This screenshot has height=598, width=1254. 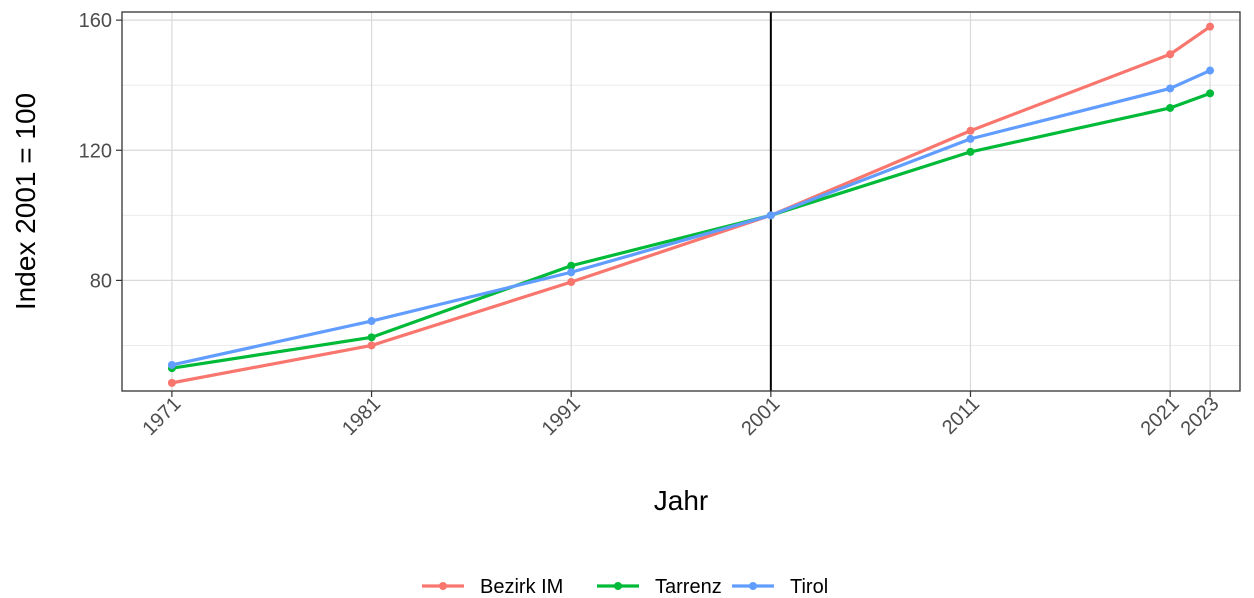 I want to click on x-tick-label: 1971, so click(x=161, y=416).